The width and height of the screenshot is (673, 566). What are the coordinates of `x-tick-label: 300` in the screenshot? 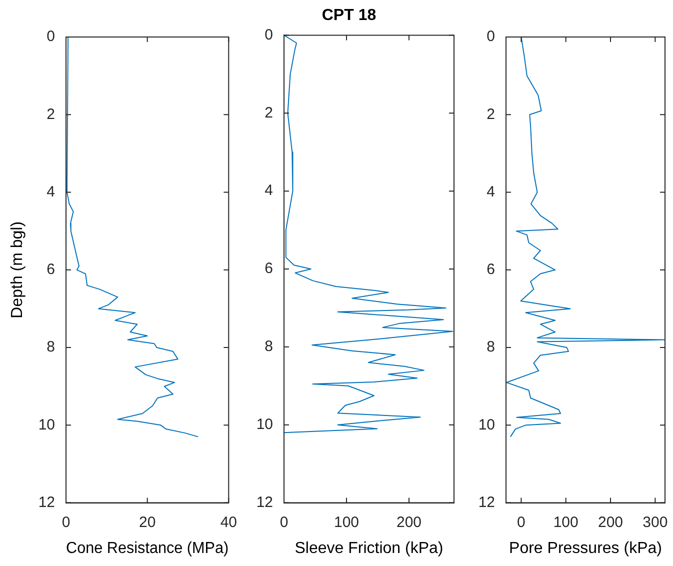 It's located at (655, 522).